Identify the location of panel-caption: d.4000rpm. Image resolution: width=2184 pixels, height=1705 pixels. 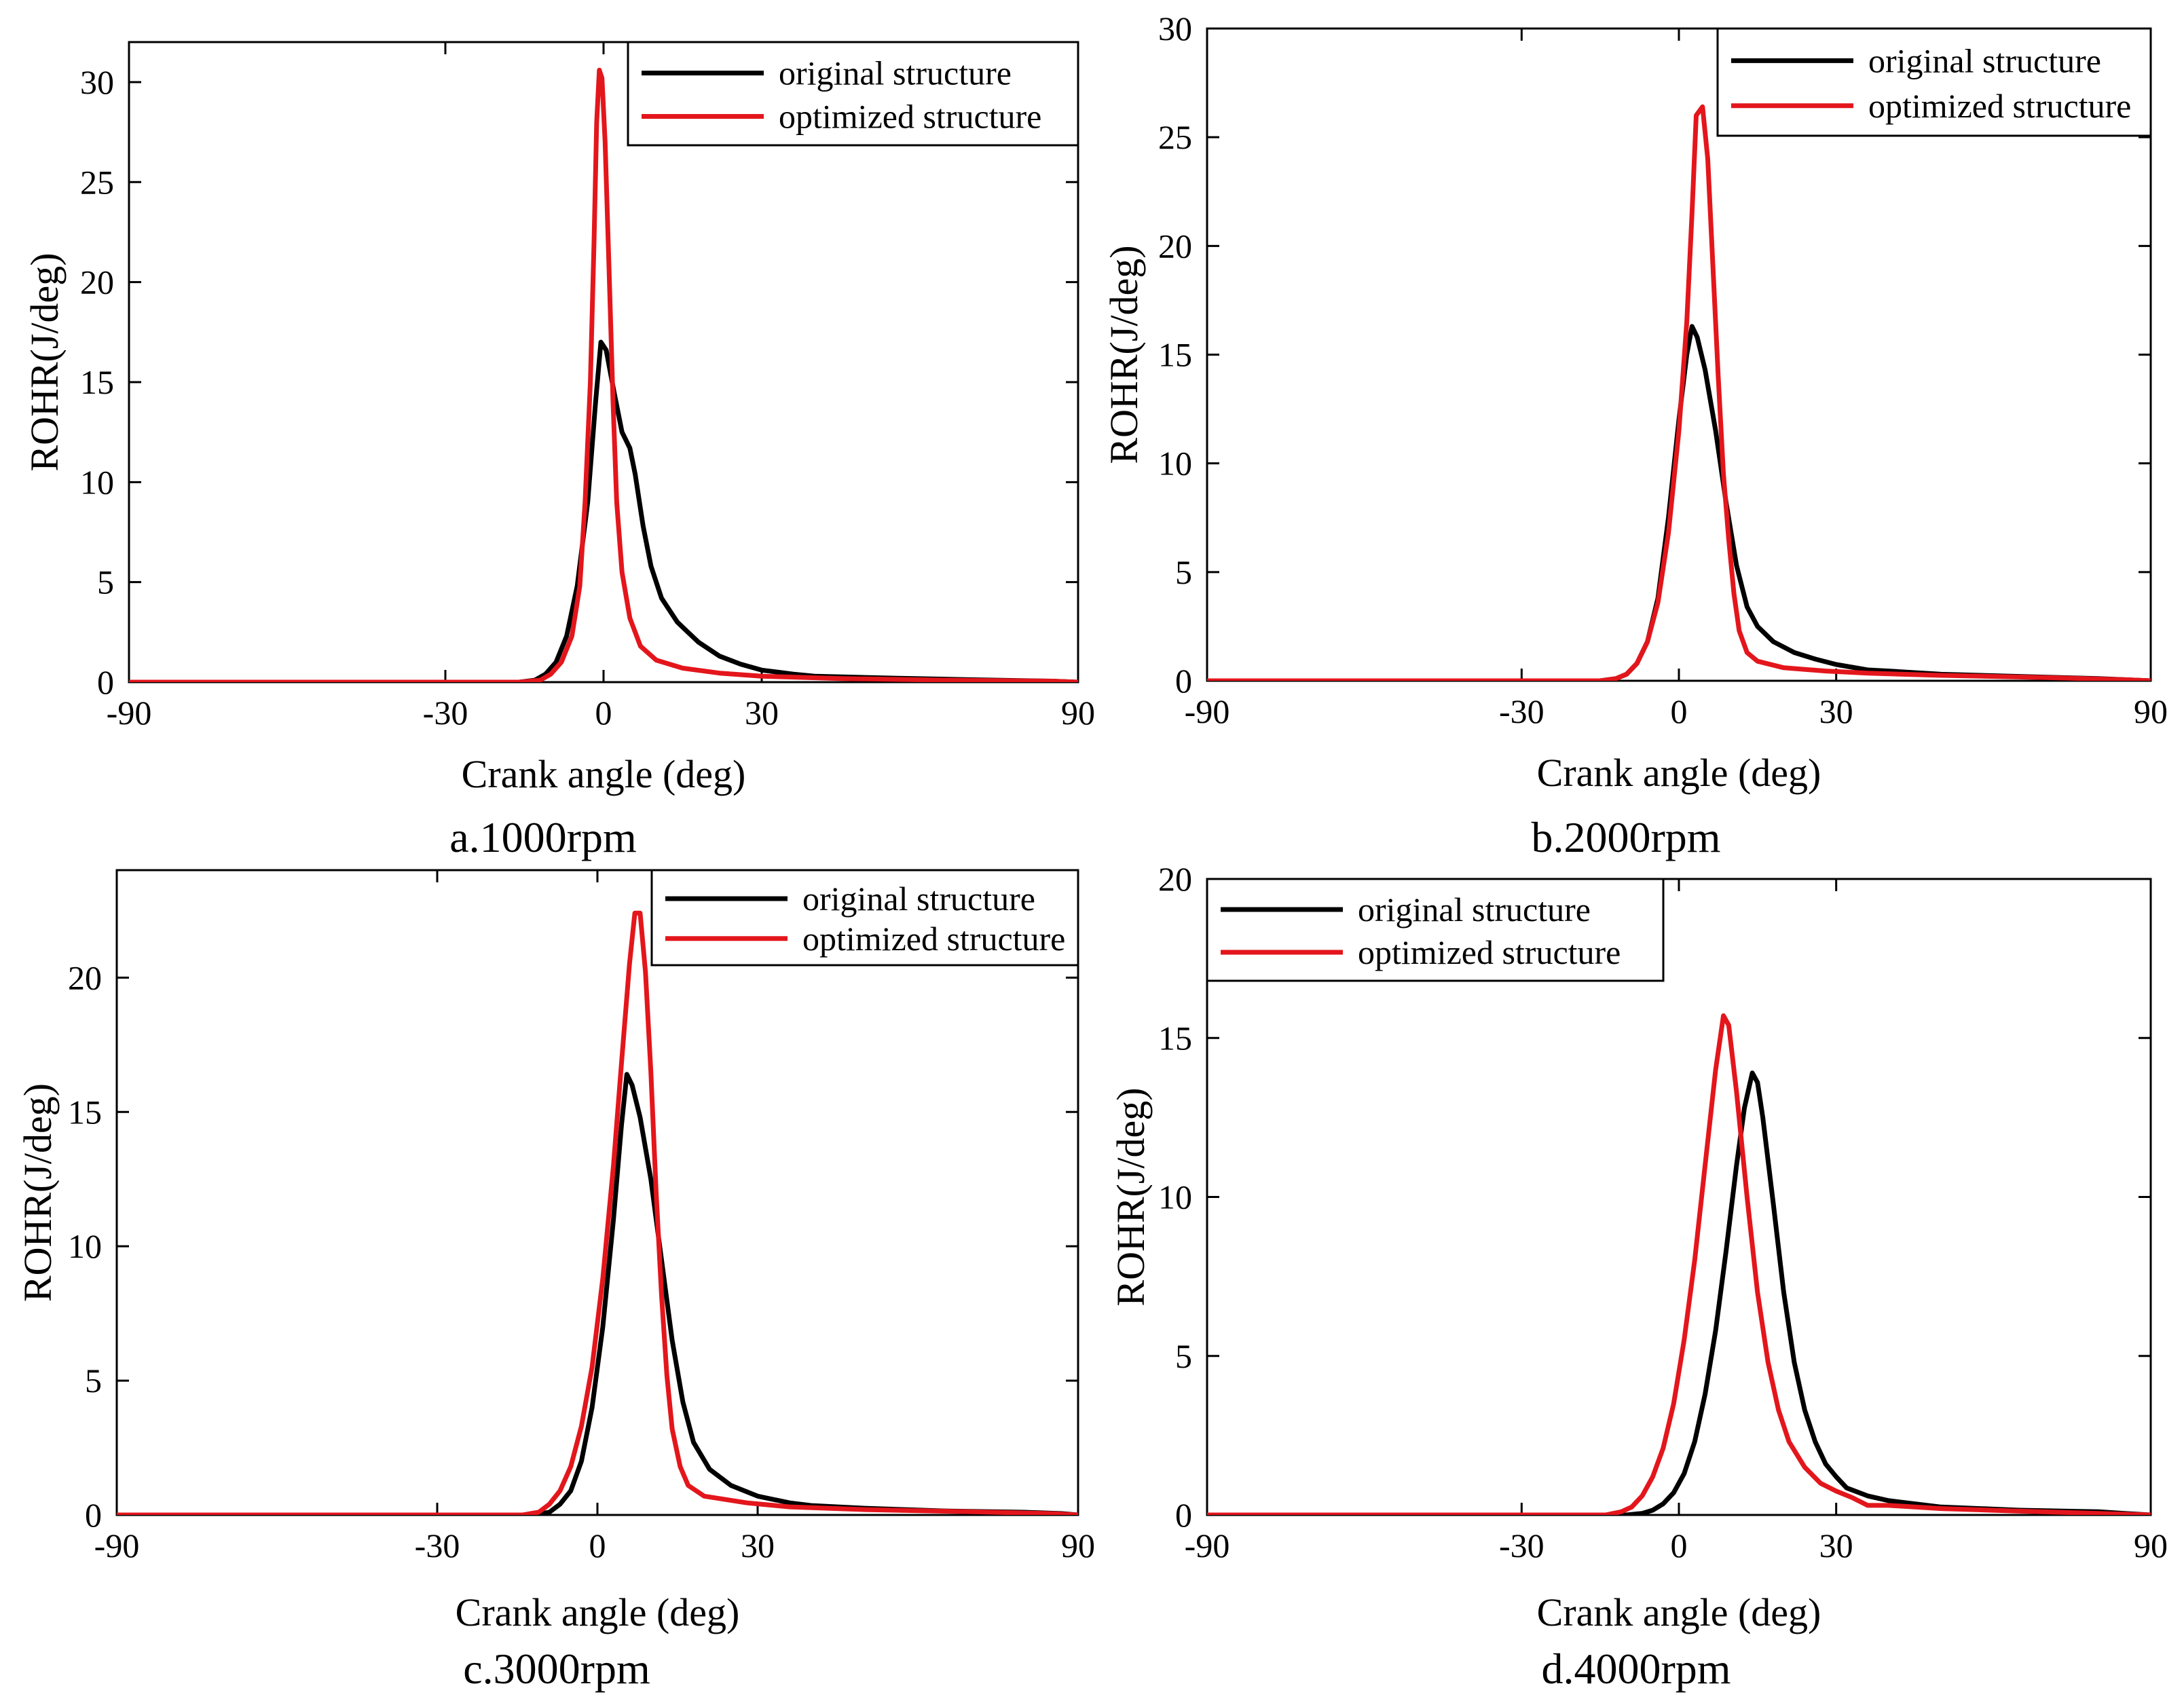
(1636, 1669).